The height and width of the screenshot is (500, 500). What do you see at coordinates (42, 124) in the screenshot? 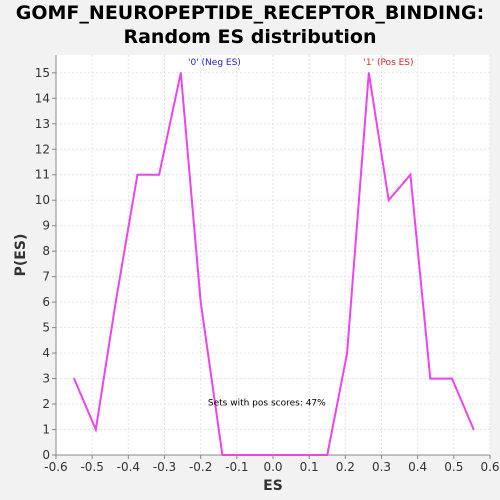
I see `y-tick-label: 13` at bounding box center [42, 124].